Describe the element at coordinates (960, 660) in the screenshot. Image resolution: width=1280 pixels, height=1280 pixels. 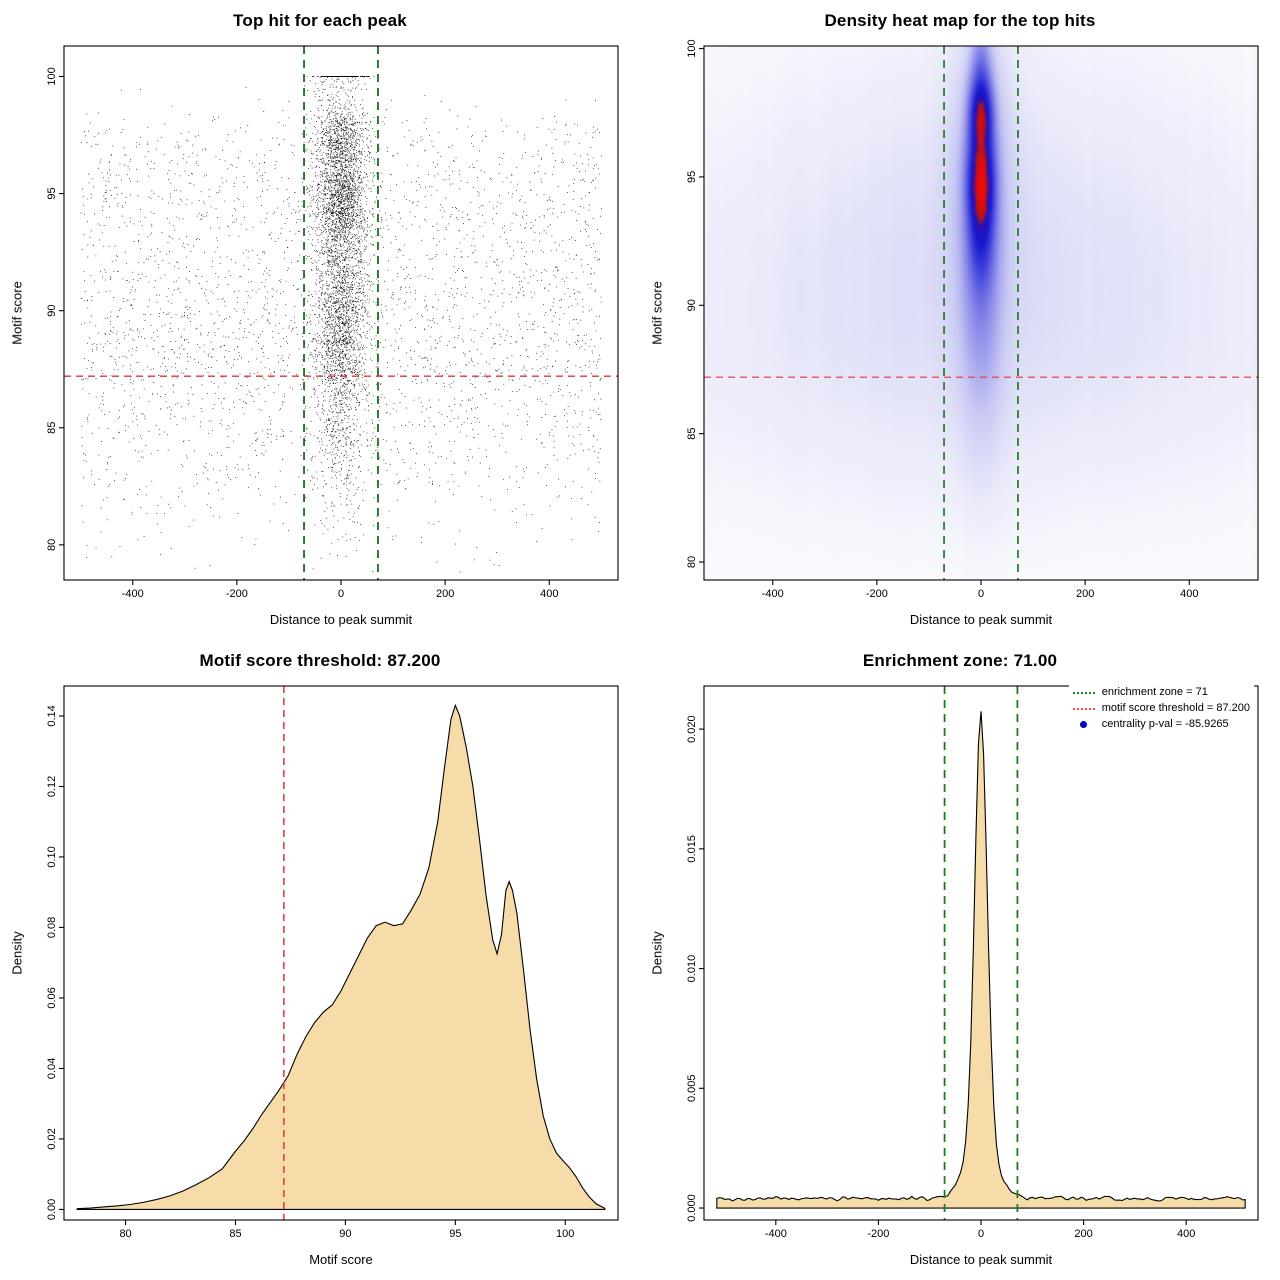
I see `chart-title: Enrichment zone: 71.00` at that location.